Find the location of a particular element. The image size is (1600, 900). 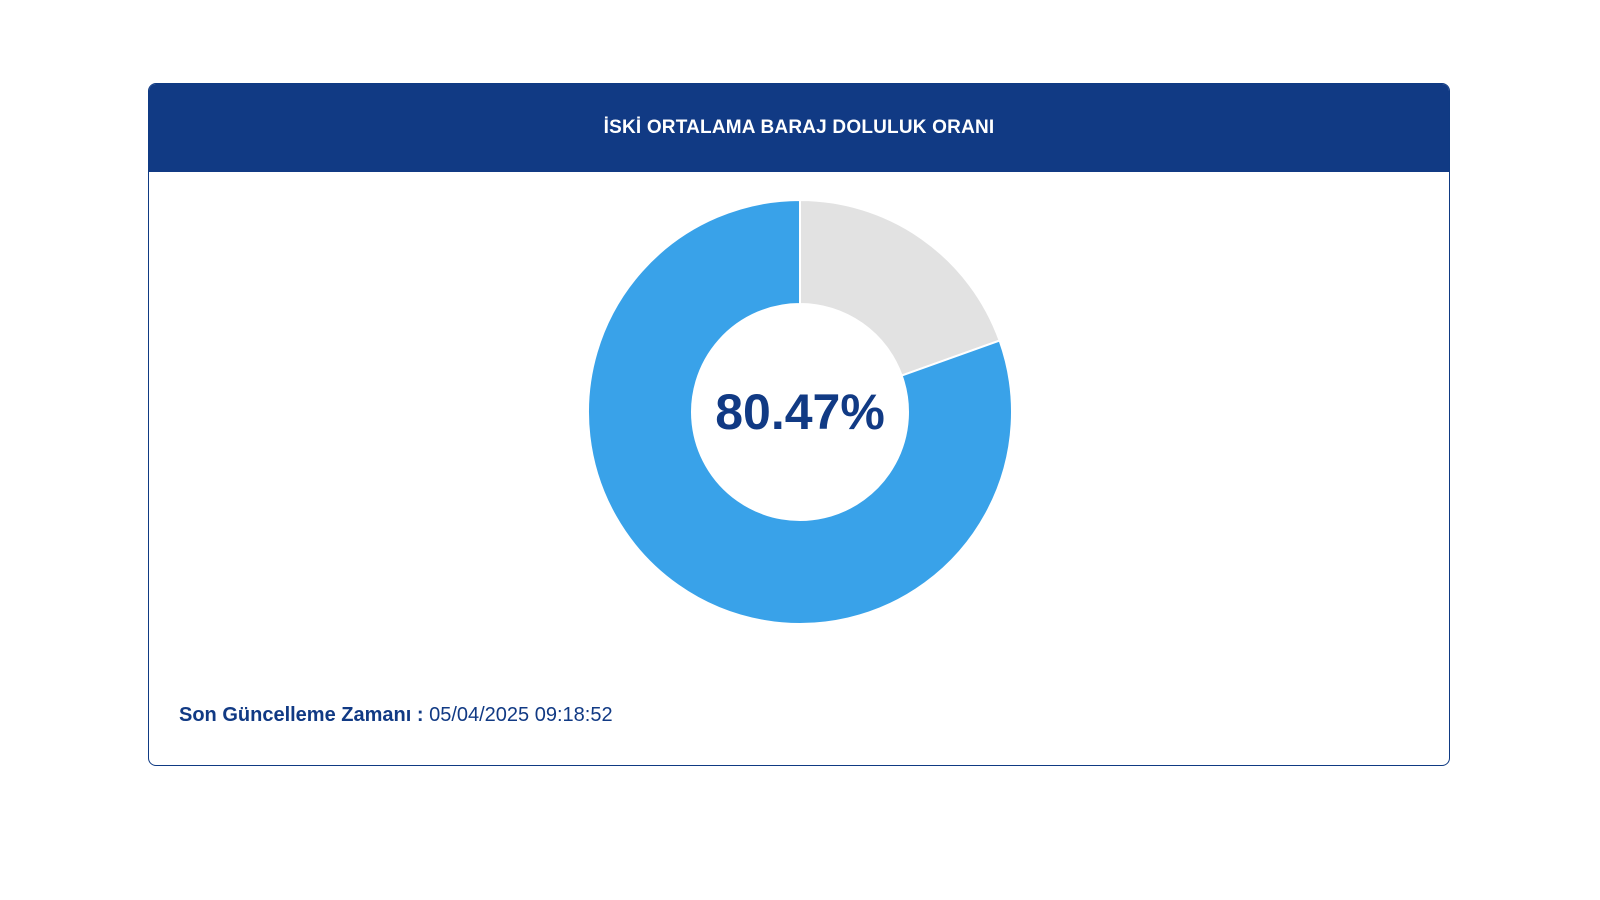

center-percentage-label: 80.47% is located at coordinates (800, 412).